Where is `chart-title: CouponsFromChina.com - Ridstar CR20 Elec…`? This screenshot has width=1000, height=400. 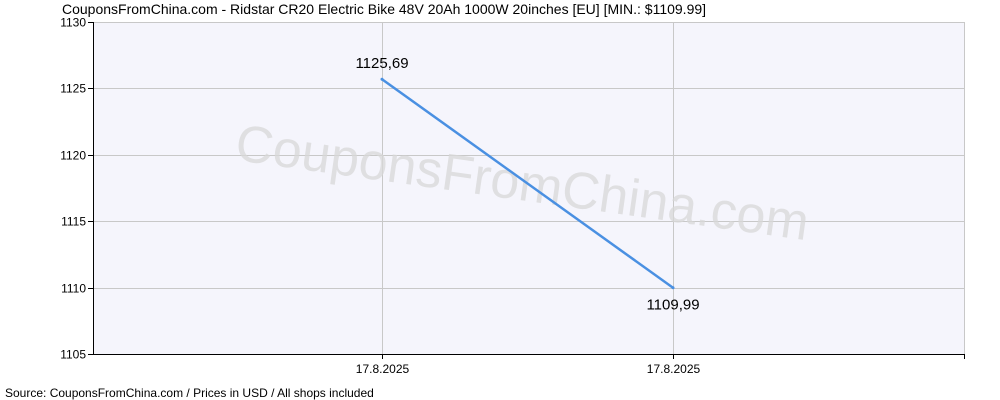
chart-title: CouponsFromChina.com - Ridstar CR20 Elec… is located at coordinates (384, 9).